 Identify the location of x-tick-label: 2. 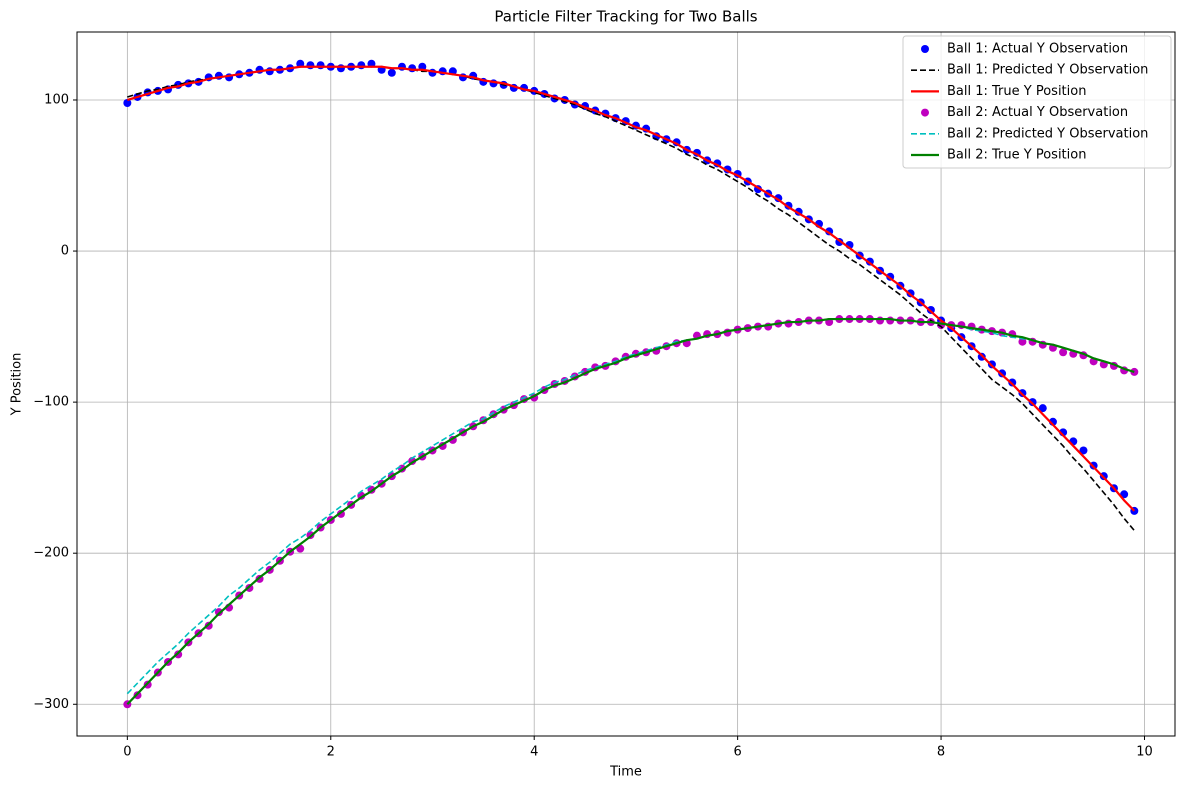
(331, 752).